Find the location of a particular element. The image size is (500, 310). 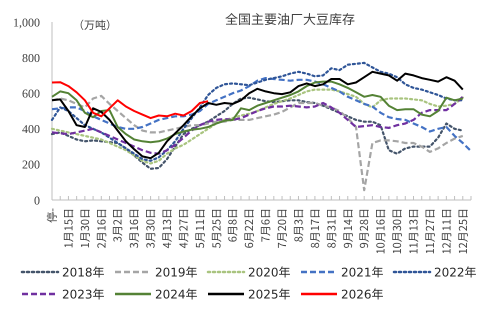

x-tick-label: 9月14日 is located at coordinates (348, 228).